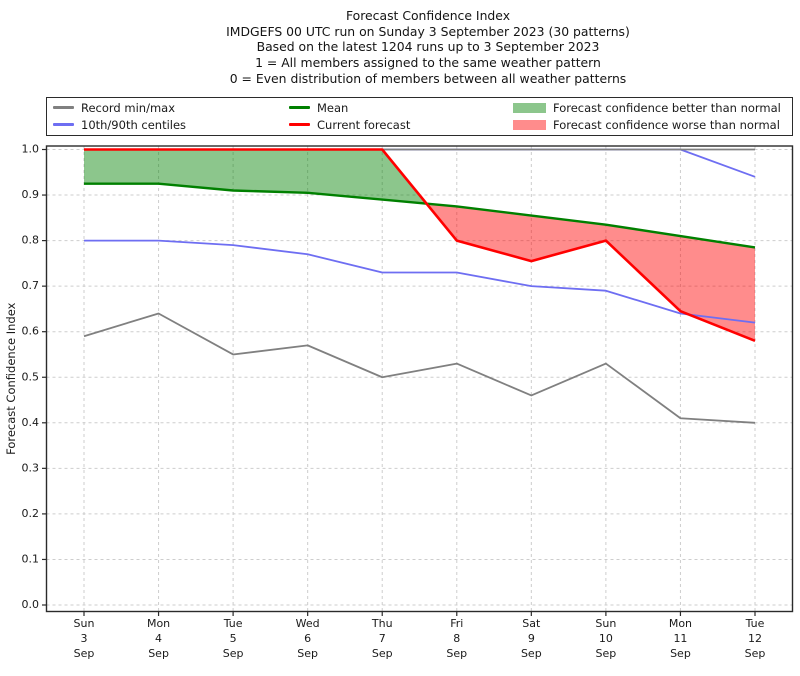 Image resolution: width=800 pixels, height=676 pixels. I want to click on fill-worse-than-normal, so click(590, 272).